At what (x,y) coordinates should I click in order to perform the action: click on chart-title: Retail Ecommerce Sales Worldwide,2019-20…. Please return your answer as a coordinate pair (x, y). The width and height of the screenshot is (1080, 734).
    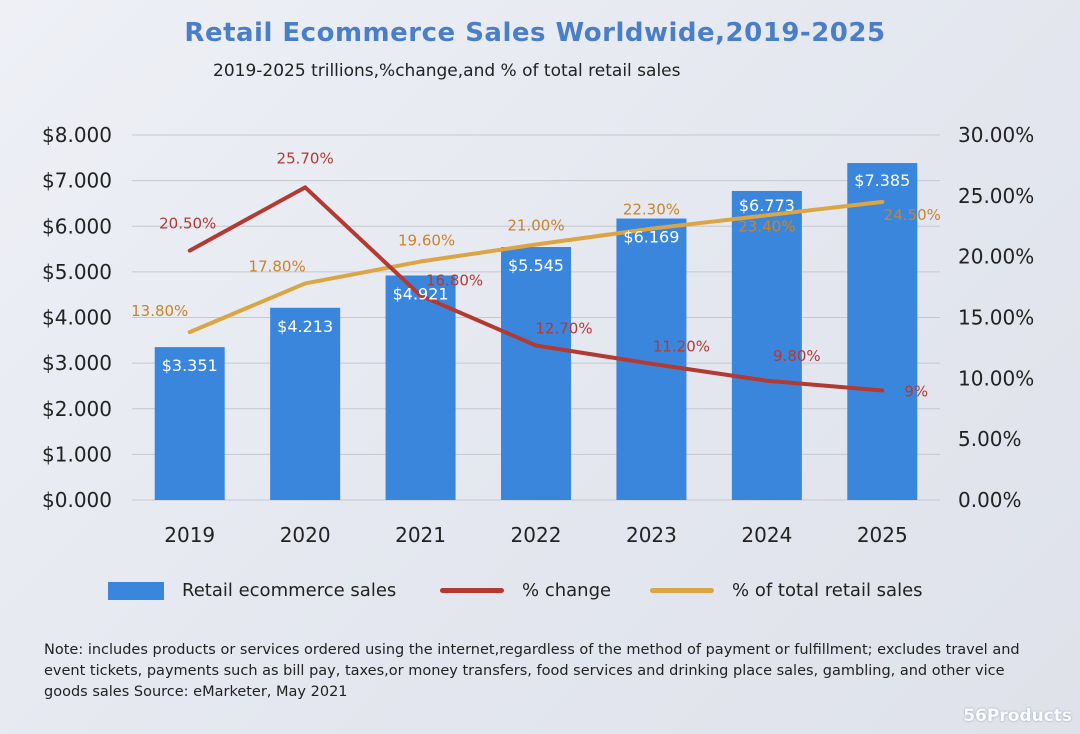
    Looking at the image, I should click on (535, 33).